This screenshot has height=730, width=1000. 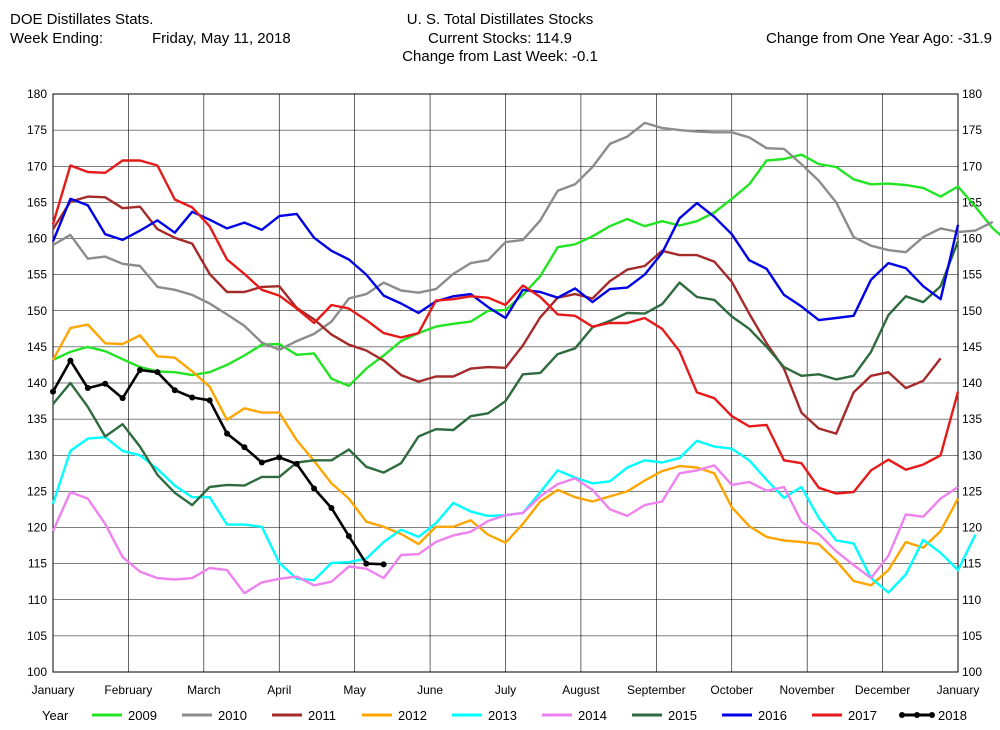 I want to click on x-tick-label: July, so click(x=505, y=690).